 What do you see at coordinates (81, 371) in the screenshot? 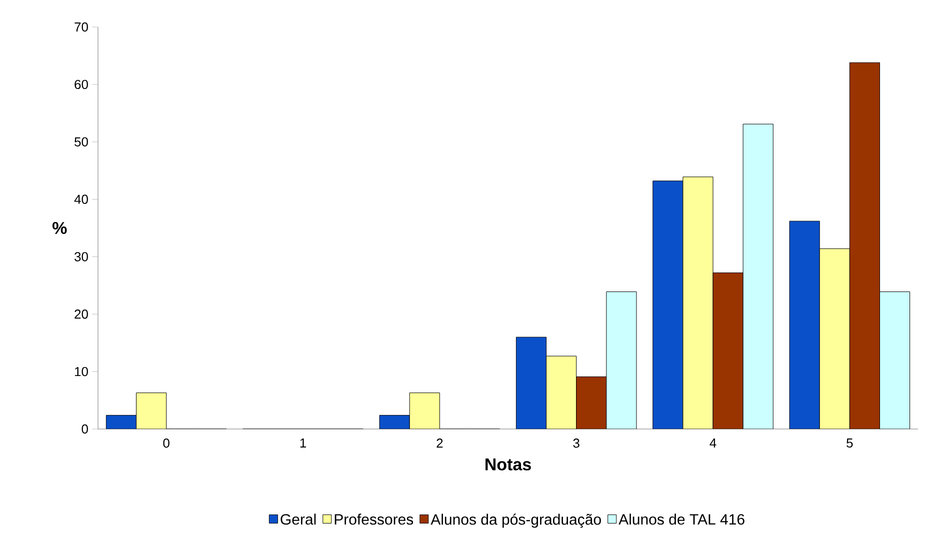
I see `y-tick-label: 10` at bounding box center [81, 371].